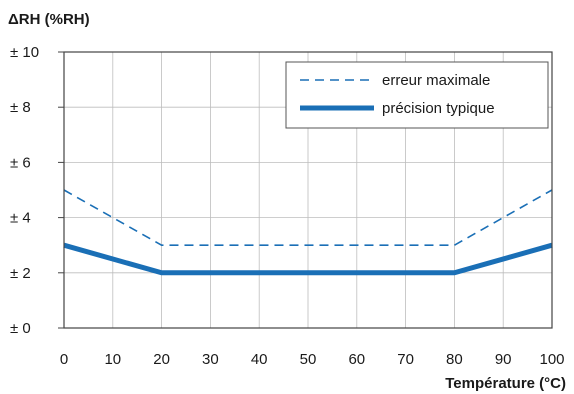 The width and height of the screenshot is (574, 394). Describe the element at coordinates (49, 19) in the screenshot. I see `y-axis-label: ΔRH (%RH)` at that location.